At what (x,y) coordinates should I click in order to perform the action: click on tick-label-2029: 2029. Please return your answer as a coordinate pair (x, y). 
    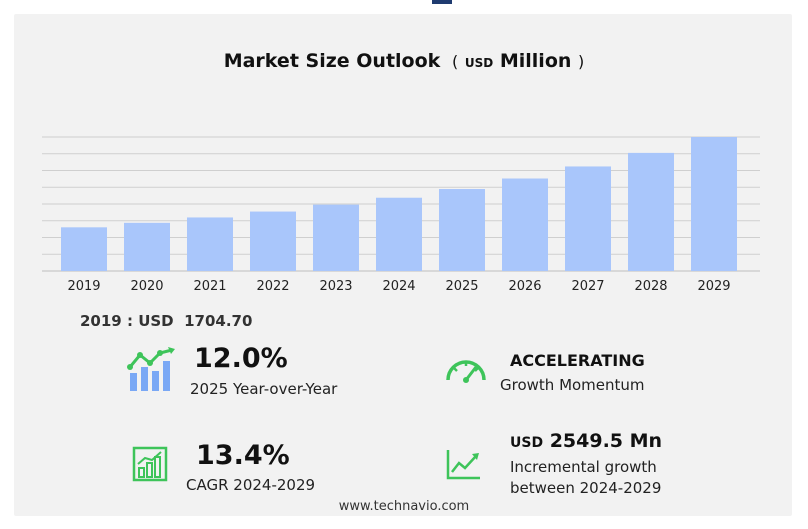
    Looking at the image, I should click on (713, 286).